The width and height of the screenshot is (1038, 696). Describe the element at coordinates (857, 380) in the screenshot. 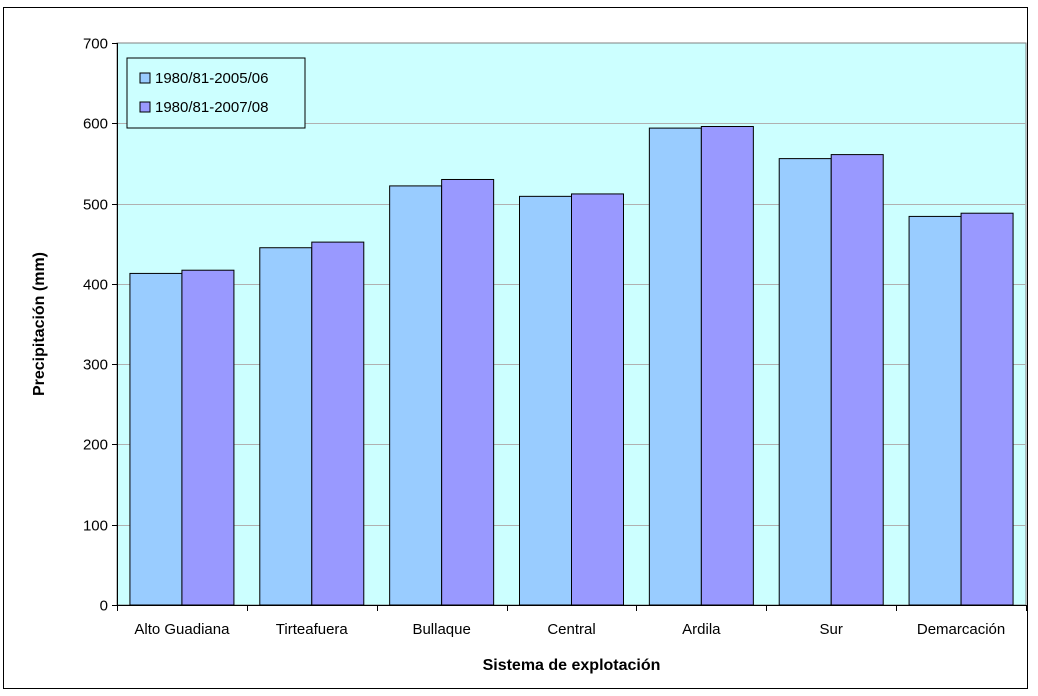

I see `bar-2-sur` at that location.